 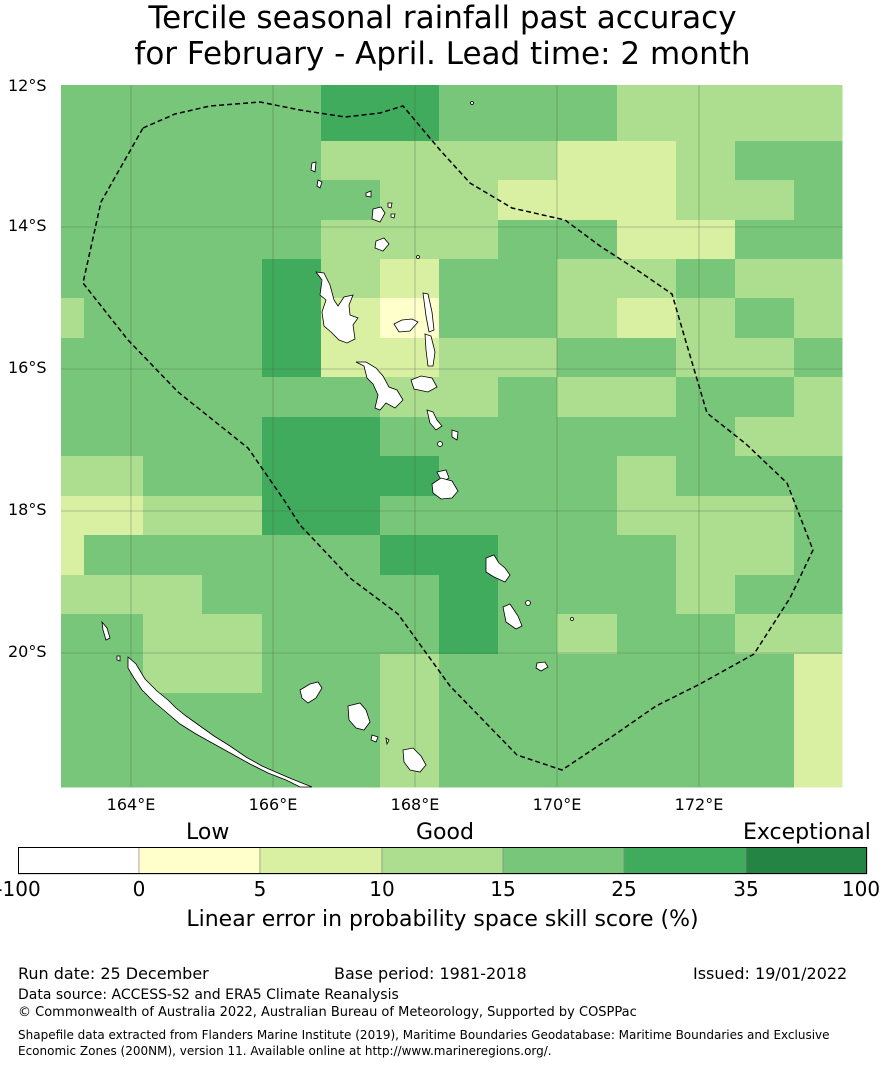 What do you see at coordinates (27, 85) in the screenshot?
I see `lat-label-12s: 12°S` at bounding box center [27, 85].